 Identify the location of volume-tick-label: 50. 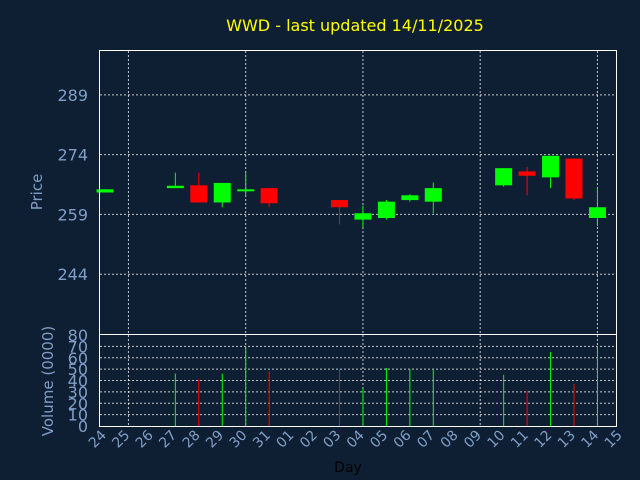
(78, 369).